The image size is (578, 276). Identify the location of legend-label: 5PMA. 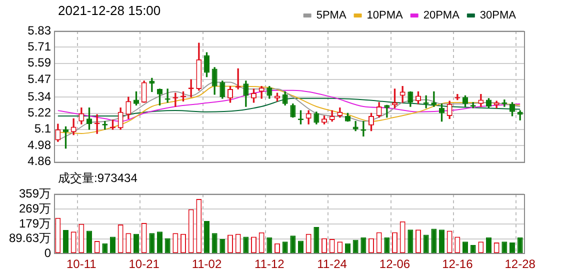
(331, 16).